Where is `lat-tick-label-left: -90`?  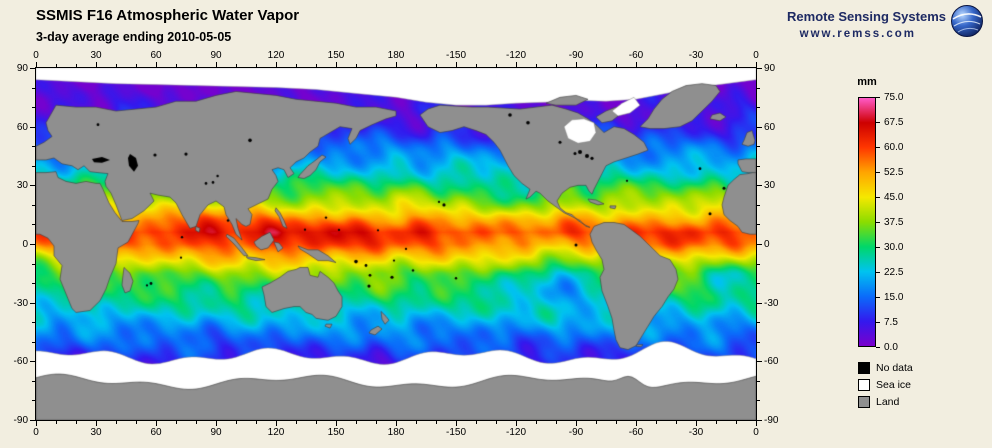
lat-tick-label-left: -90 is located at coordinates (20, 420).